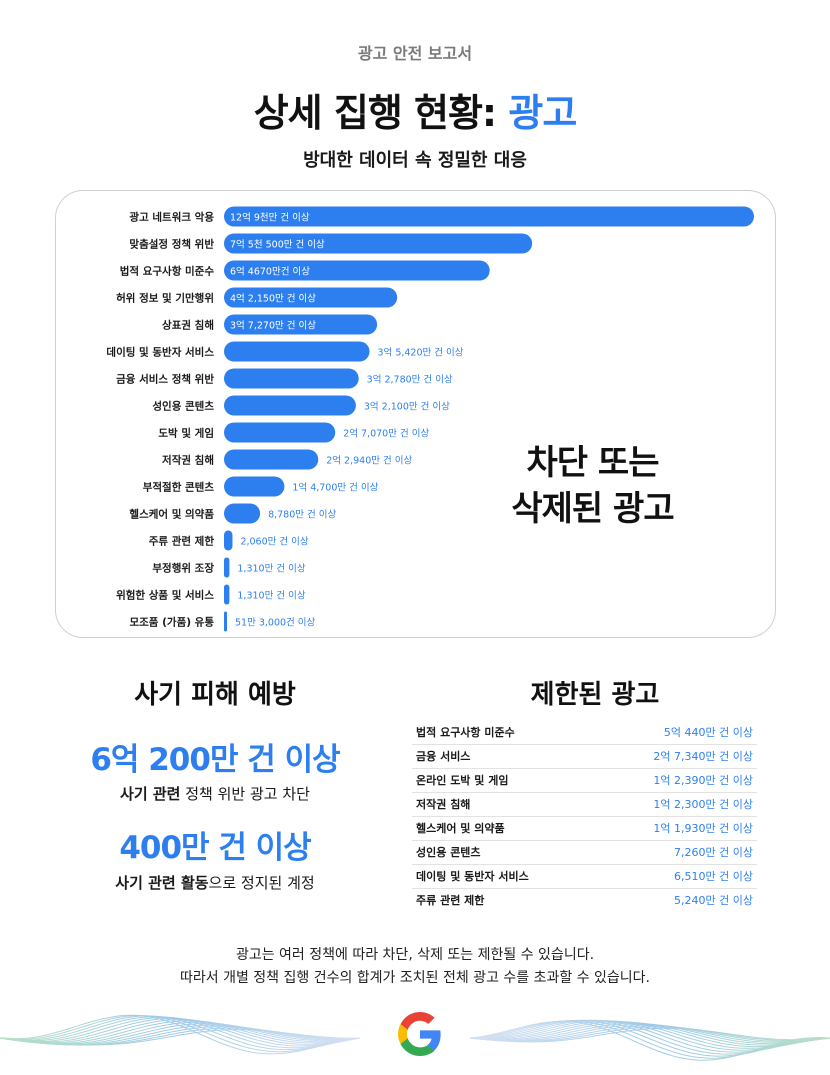 This screenshot has width=830, height=1075. I want to click on bar-value-label: 3억 5,420만 건 이상, so click(421, 353).